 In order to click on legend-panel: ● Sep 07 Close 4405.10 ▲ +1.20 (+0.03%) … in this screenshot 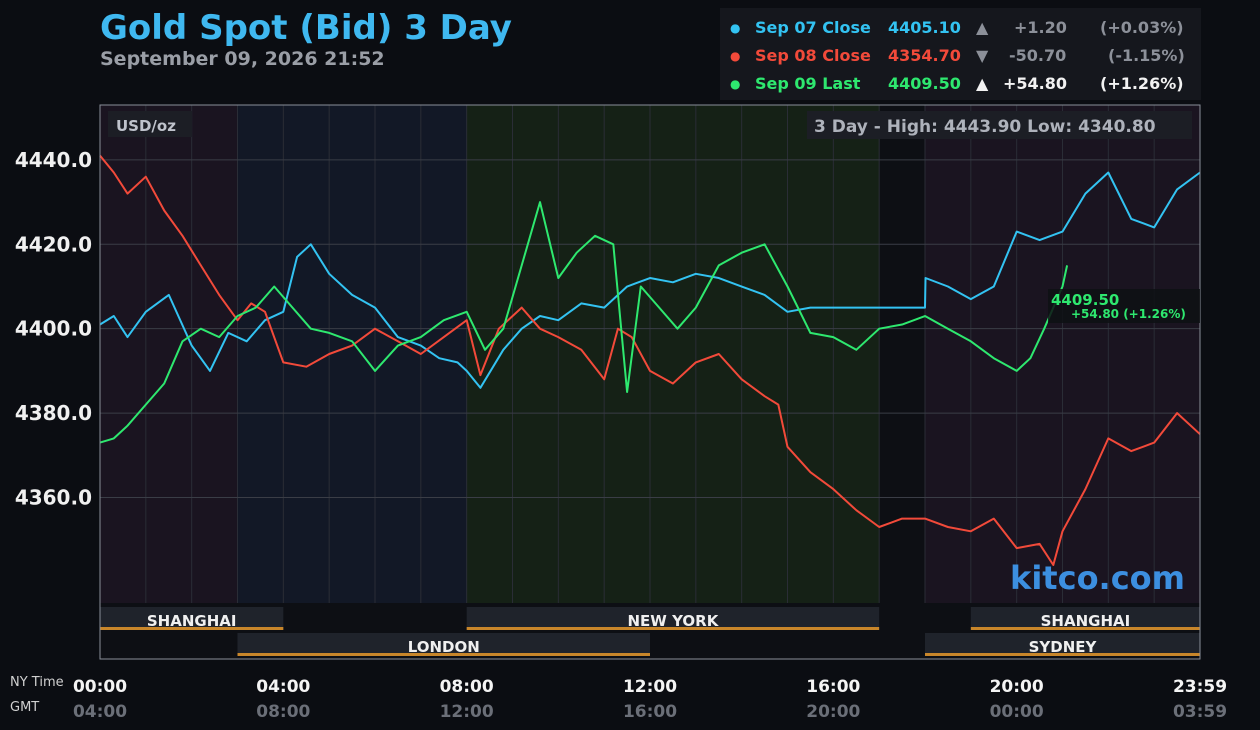, I will do `click(960, 54)`.